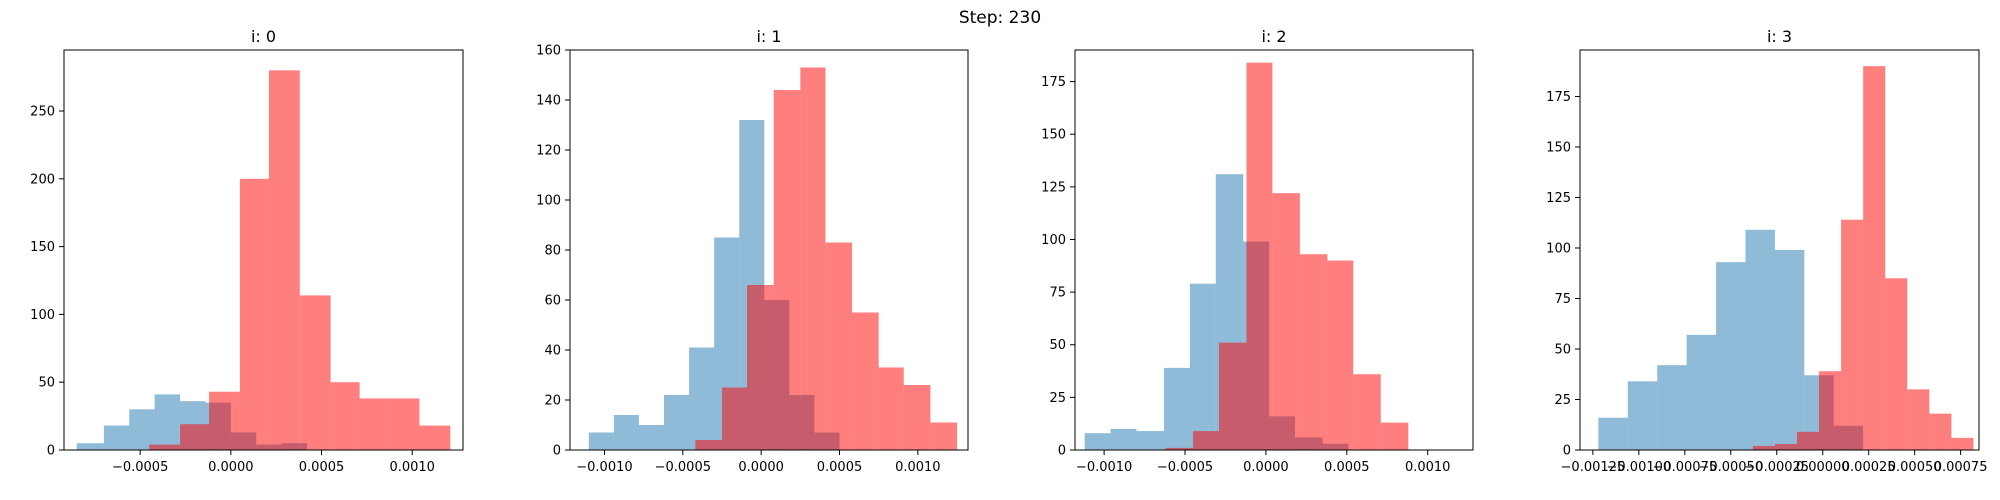 The width and height of the screenshot is (2000, 500). I want to click on subplot-title-2: i: 2, so click(1273, 36).